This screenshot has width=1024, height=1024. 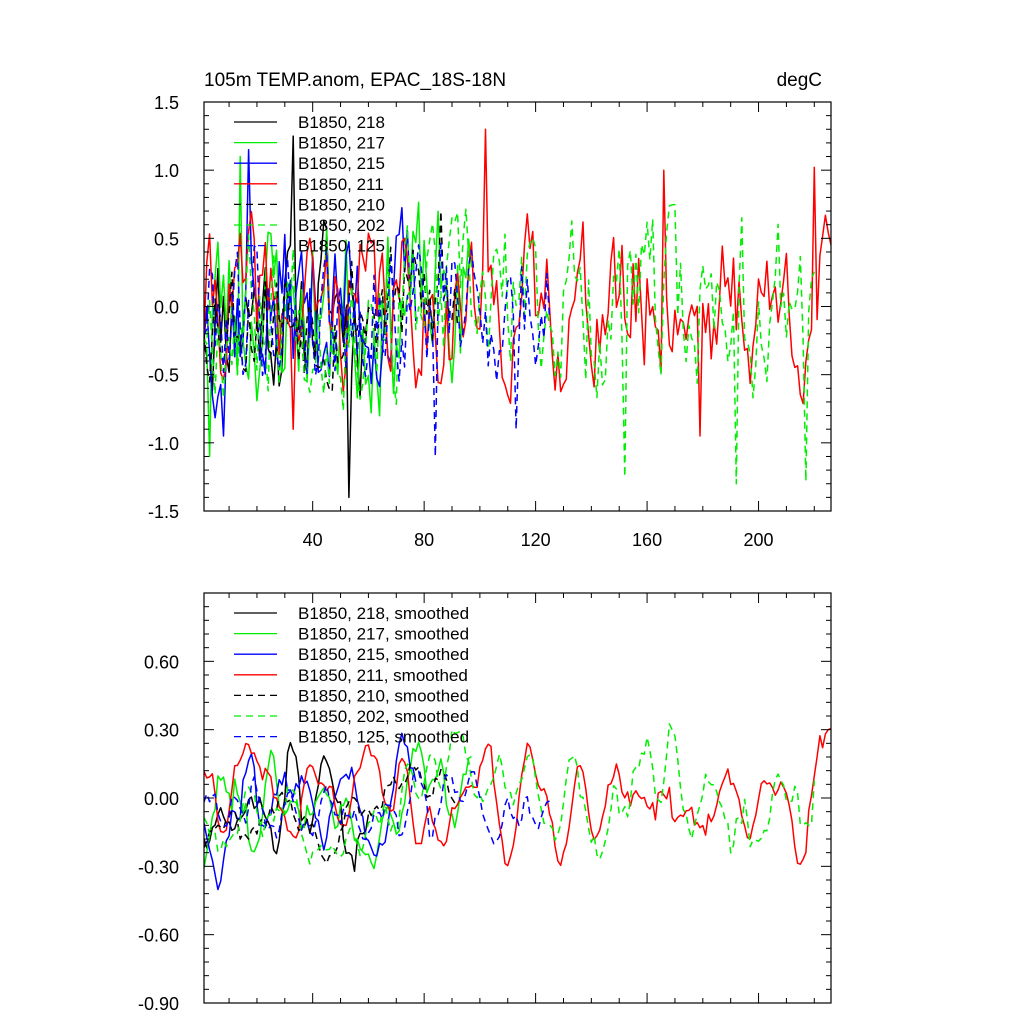 I want to click on legend-label: B1850, 217, smoothed, so click(x=383, y=634).